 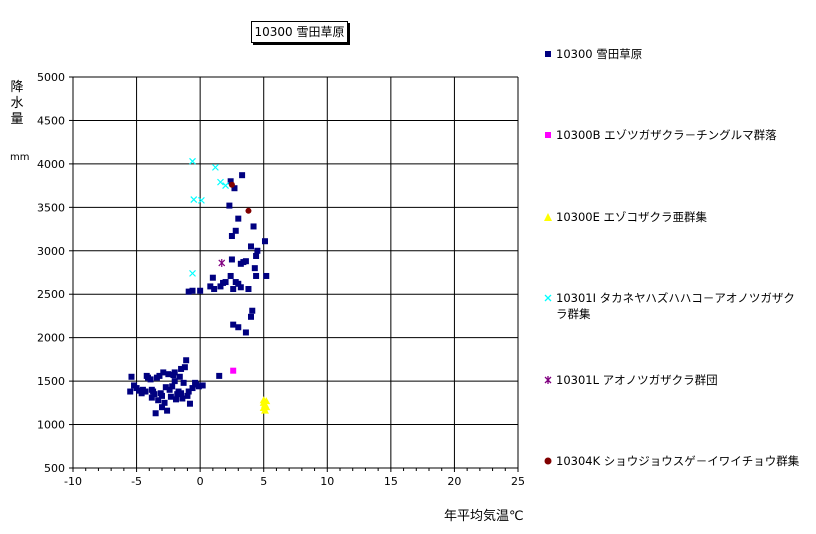 What do you see at coordinates (200, 481) in the screenshot?
I see `x-tick-label: 0` at bounding box center [200, 481].